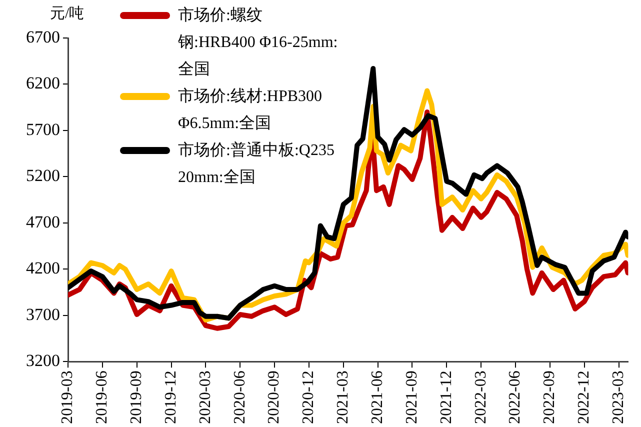 This screenshot has width=641, height=427. What do you see at coordinates (171, 397) in the screenshot?
I see `x-tick-label: 2019-12` at bounding box center [171, 397].